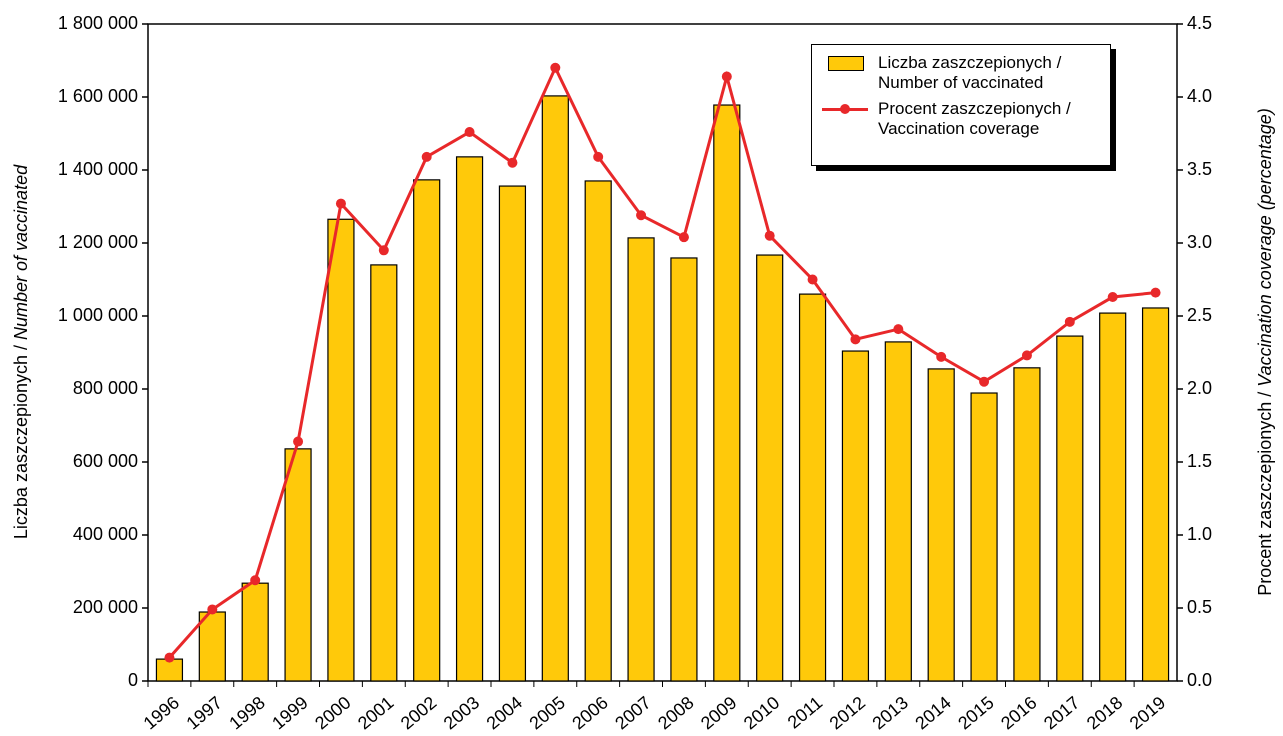  Describe the element at coordinates (1199, 680) in the screenshot. I see `y2ticks-label: 0.0` at that location.